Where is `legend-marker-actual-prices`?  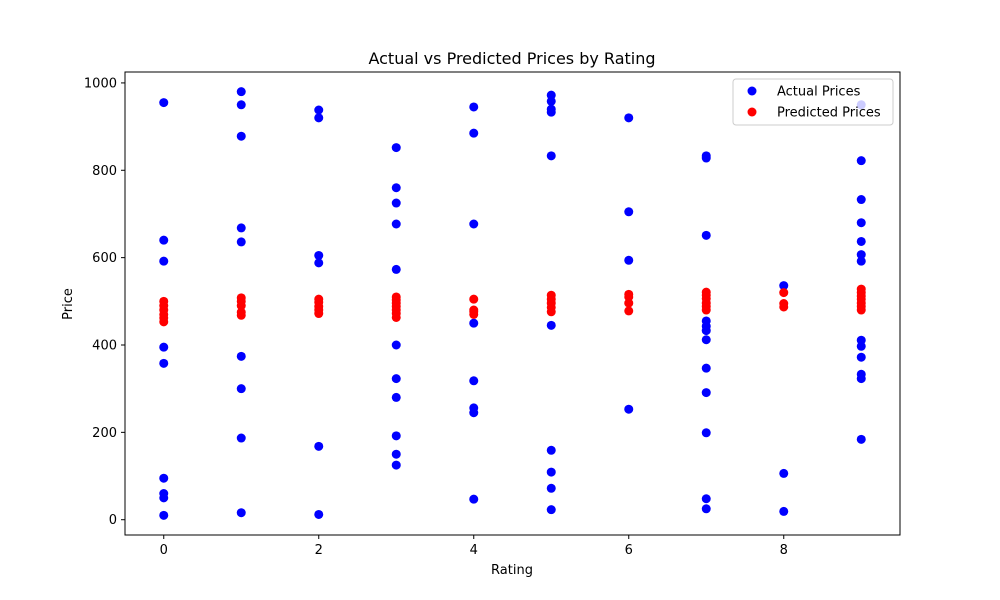 legend-marker-actual-prices is located at coordinates (752, 91).